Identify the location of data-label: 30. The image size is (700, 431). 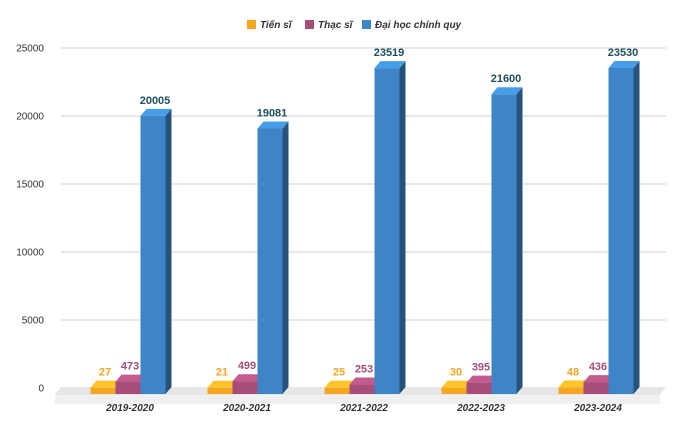
(456, 373).